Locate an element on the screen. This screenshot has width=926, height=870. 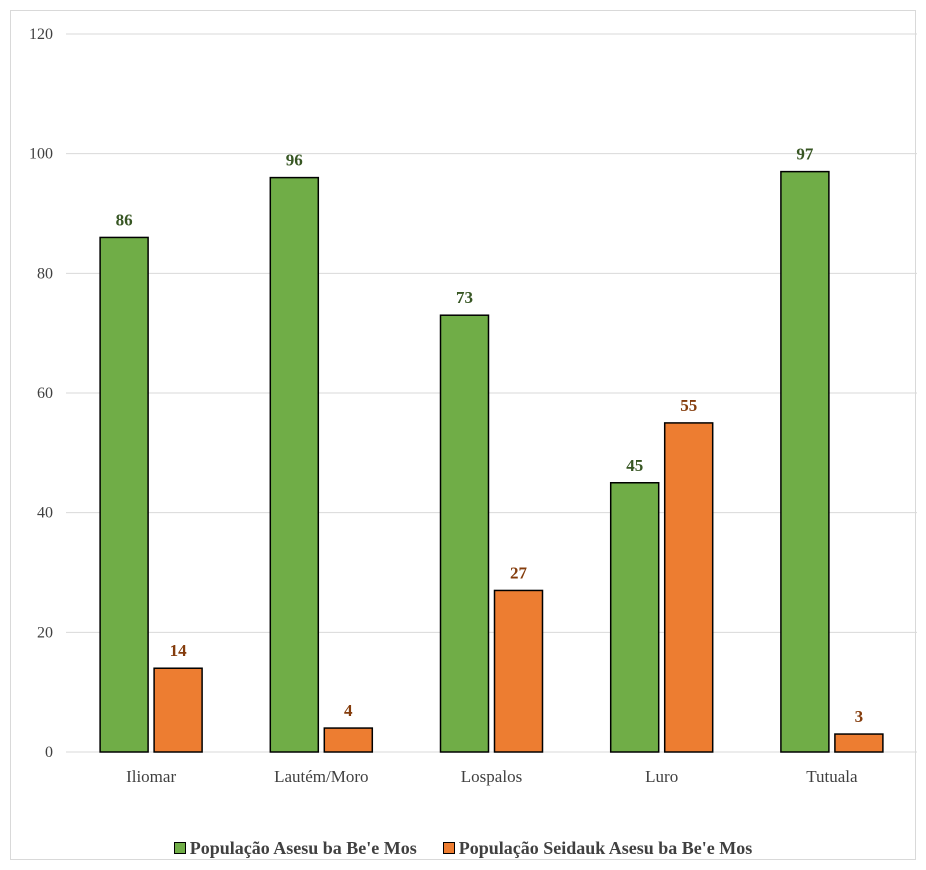
legend-item-not-accessed: População Seidauk Asesu ba Be'e Mos is located at coordinates (597, 848).